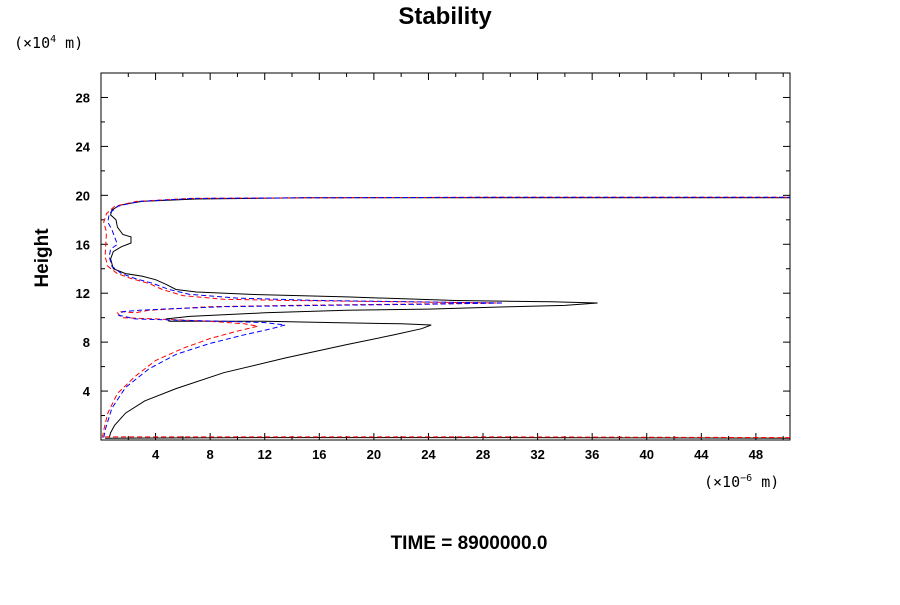 The image size is (900, 605). What do you see at coordinates (69, 43) in the screenshot?
I see `y-unit-rest: m)` at bounding box center [69, 43].